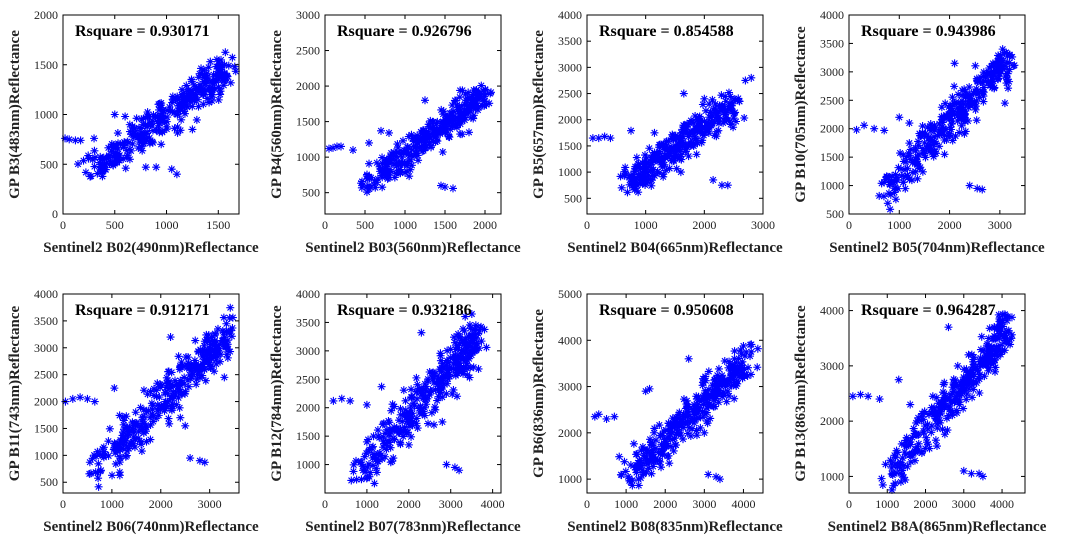  What do you see at coordinates (570, 94) in the screenshot?
I see `y-tick-label: 2500` at bounding box center [570, 94].